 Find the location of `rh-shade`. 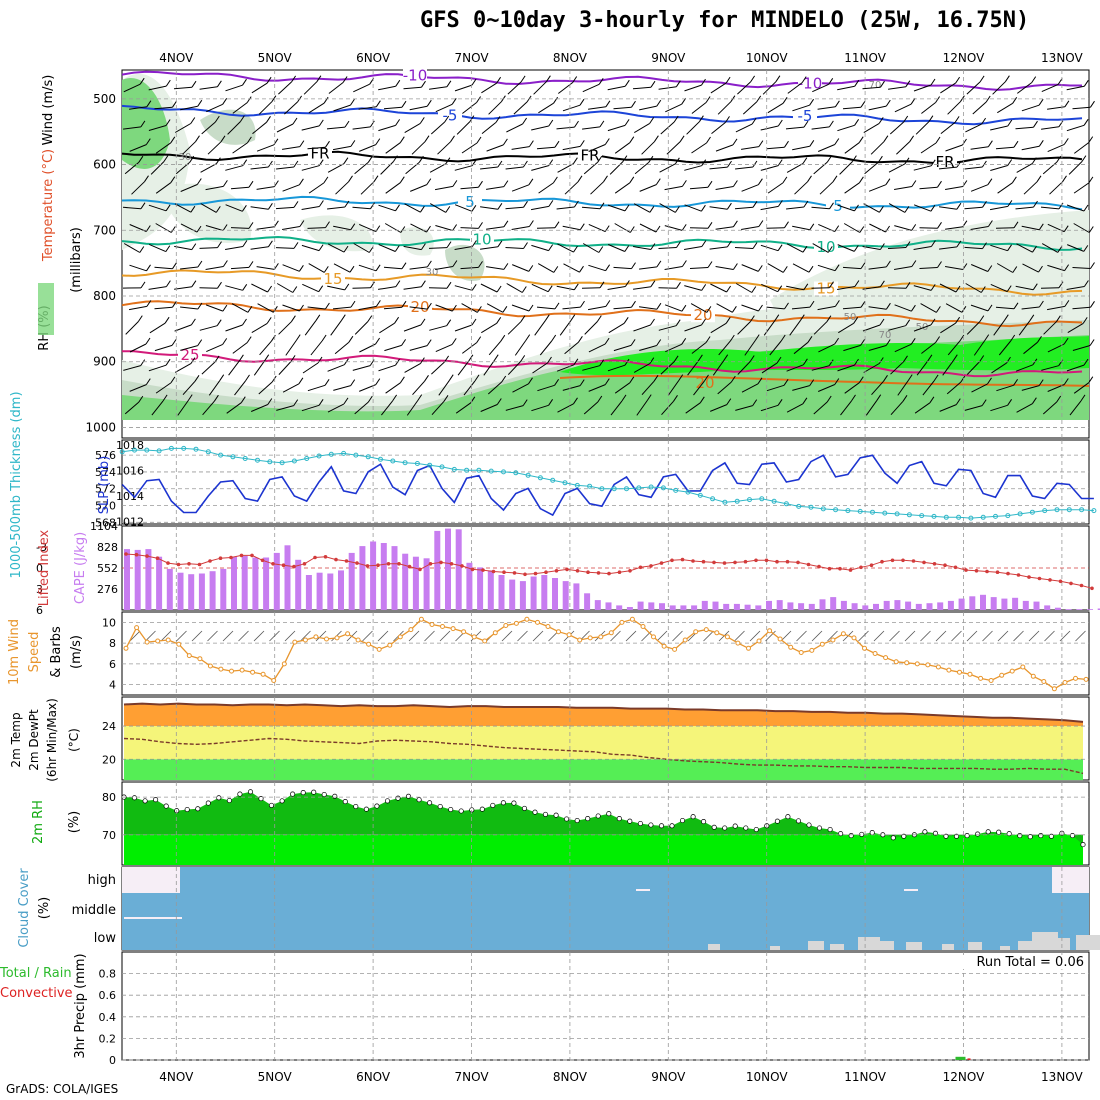

rh-shade is located at coordinates (206, 213).